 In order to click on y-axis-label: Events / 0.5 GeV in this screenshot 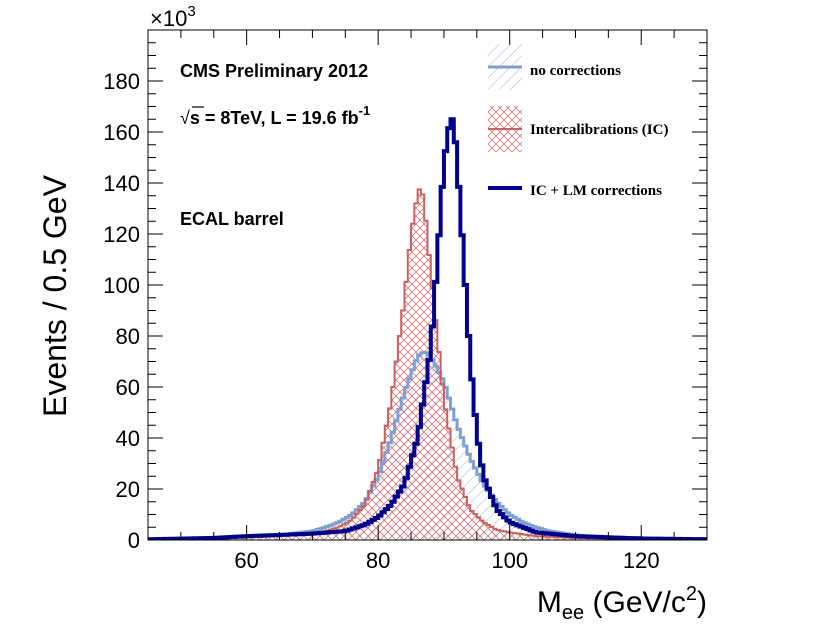, I will do `click(55, 295)`.